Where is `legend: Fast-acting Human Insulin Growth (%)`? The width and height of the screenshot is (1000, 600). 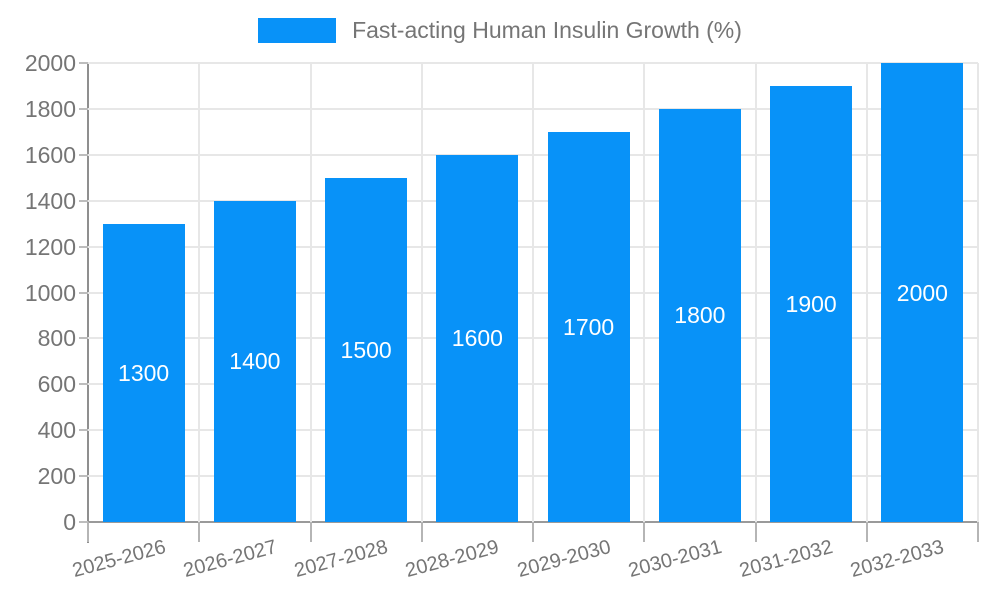
legend: Fast-acting Human Insulin Growth (%) is located at coordinates (500, 30).